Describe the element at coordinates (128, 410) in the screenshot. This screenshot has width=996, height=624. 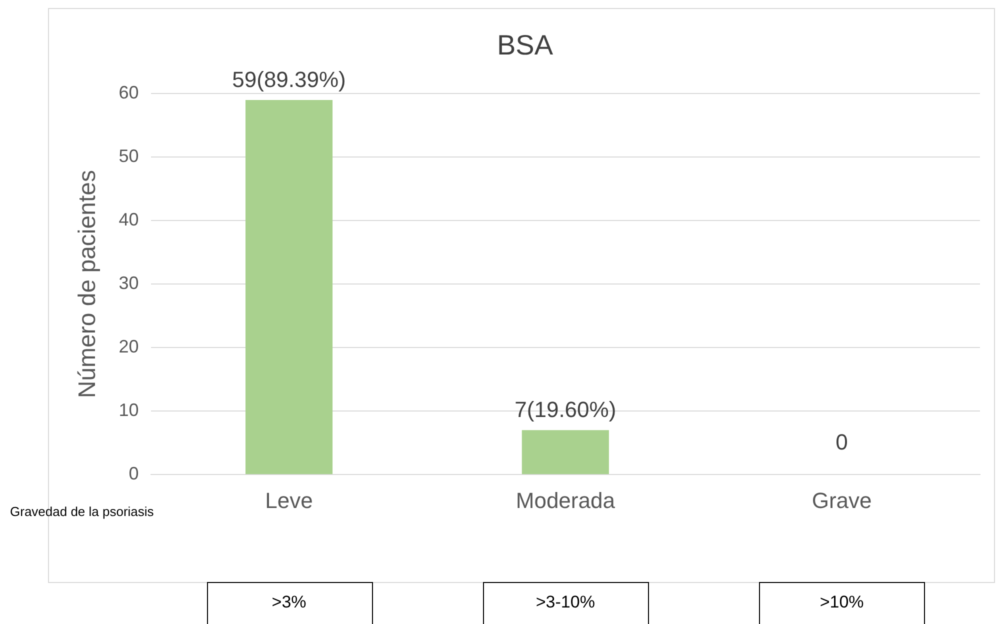
I see `y-tick-label: 10` at that location.